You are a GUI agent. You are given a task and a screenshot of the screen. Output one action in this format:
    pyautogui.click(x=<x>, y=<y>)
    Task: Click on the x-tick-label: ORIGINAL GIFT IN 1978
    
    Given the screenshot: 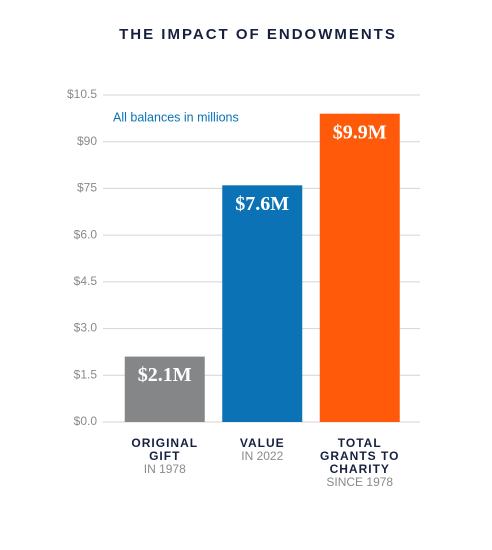 What is the action you would take?
    pyautogui.click(x=165, y=456)
    